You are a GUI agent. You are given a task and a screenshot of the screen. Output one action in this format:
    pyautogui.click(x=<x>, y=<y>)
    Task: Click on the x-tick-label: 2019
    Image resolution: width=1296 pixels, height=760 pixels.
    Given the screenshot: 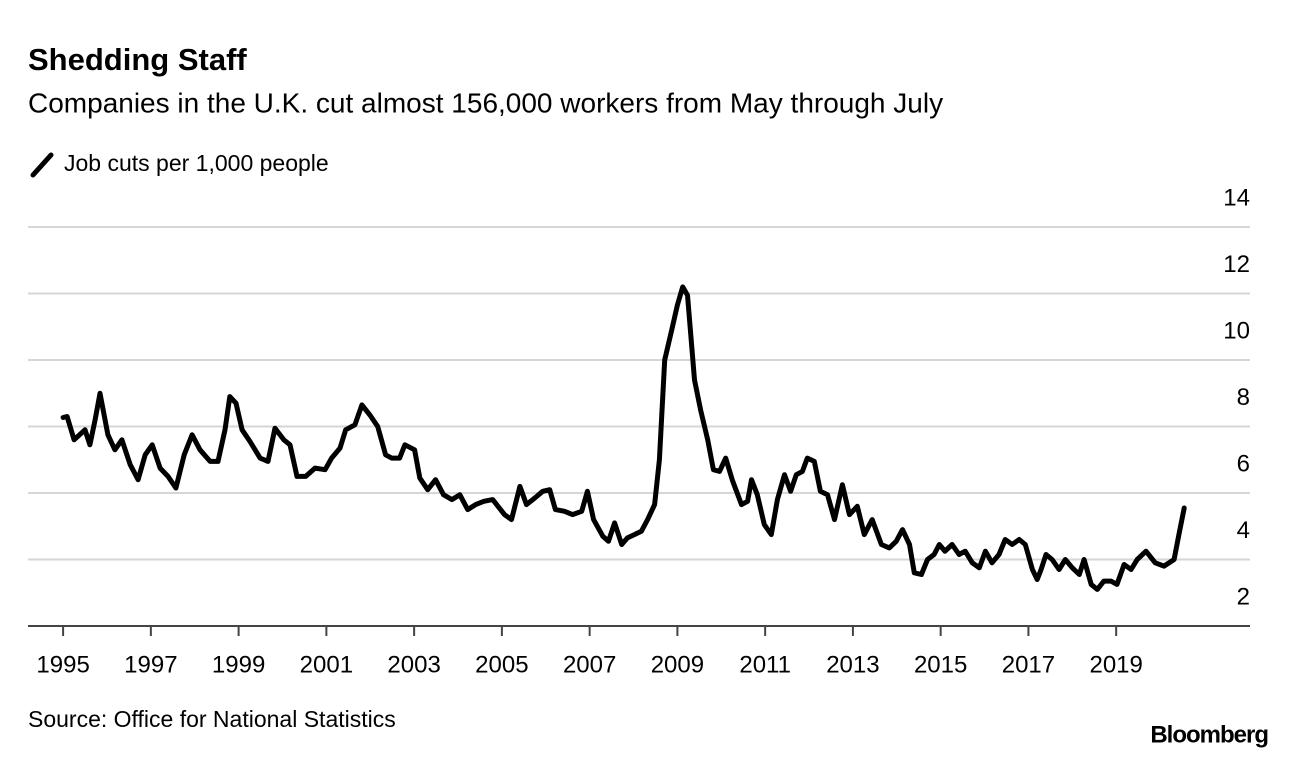 What is the action you would take?
    pyautogui.click(x=1115, y=664)
    